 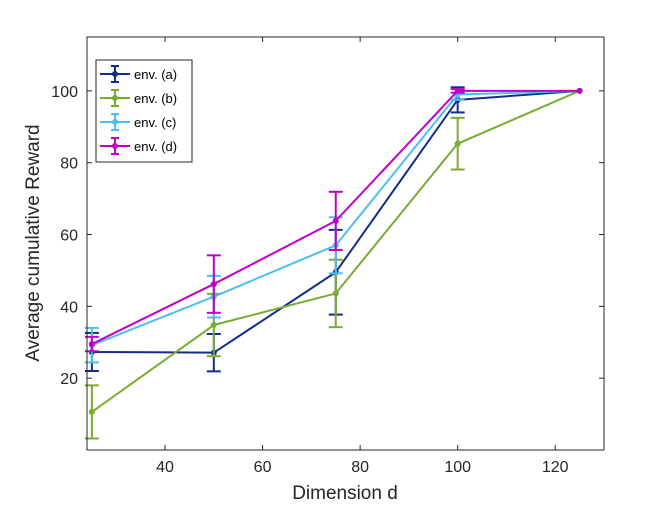 I want to click on x-tick-label-120: 120, so click(x=555, y=467).